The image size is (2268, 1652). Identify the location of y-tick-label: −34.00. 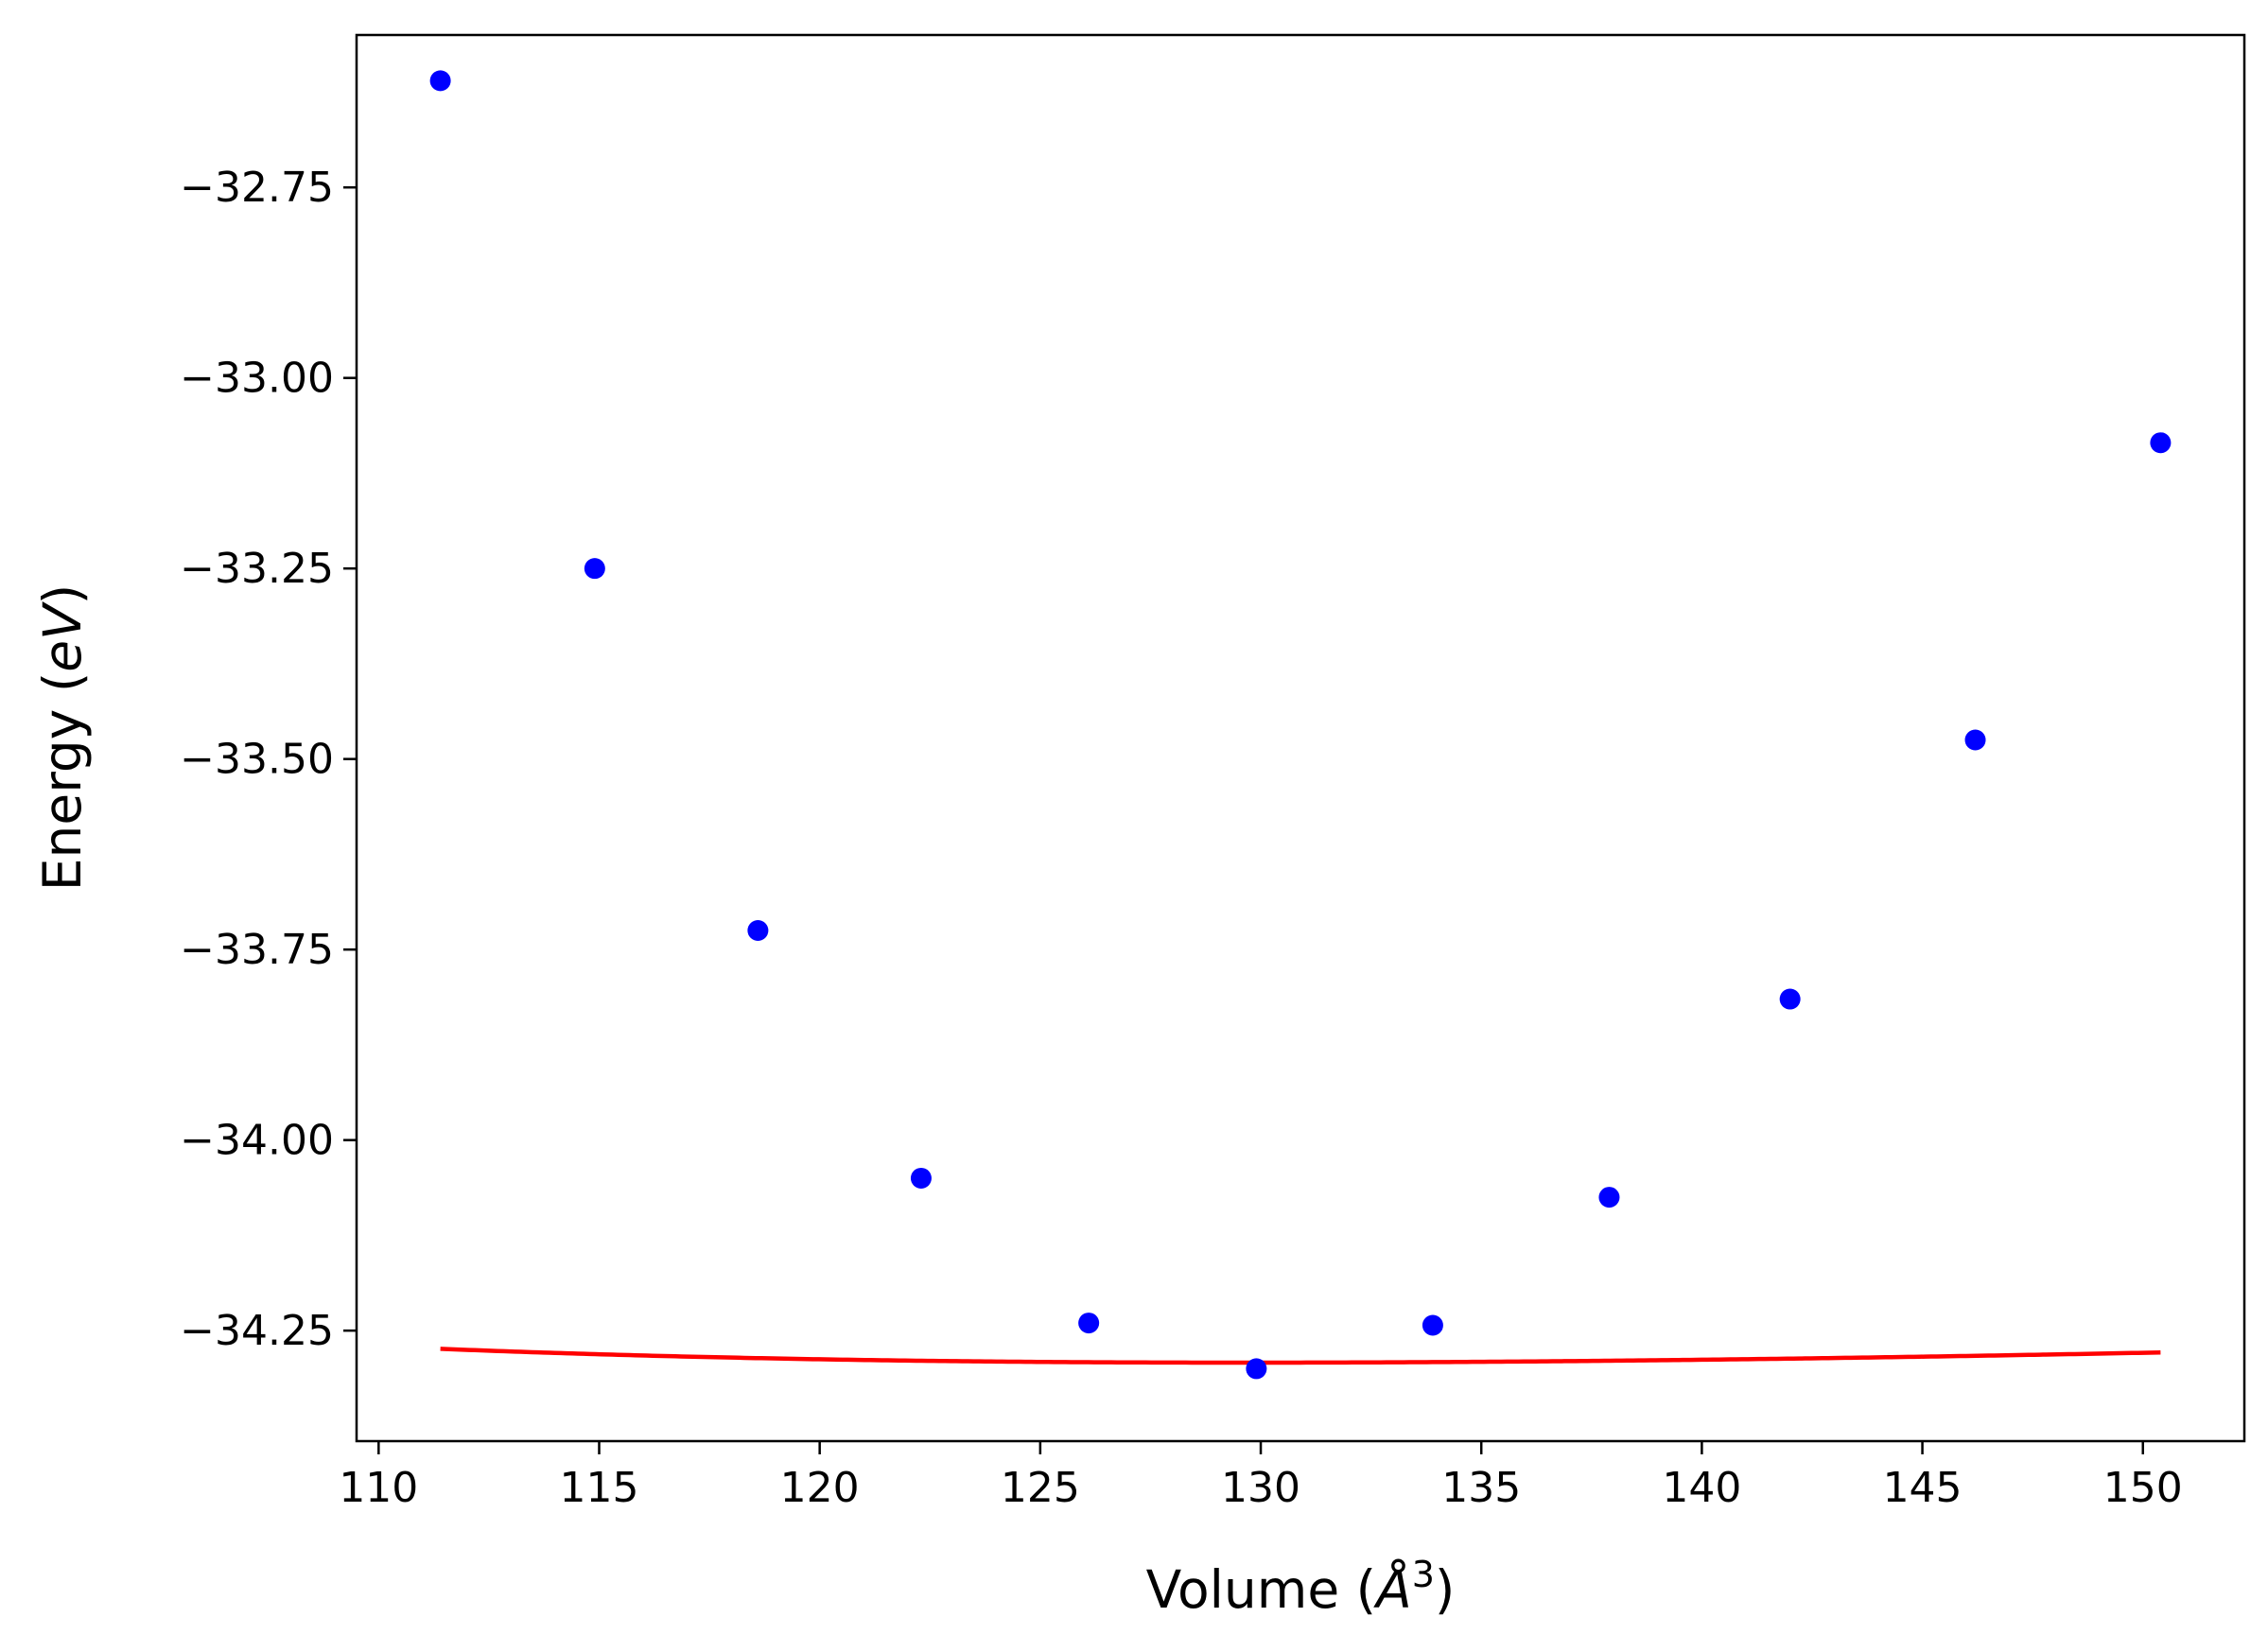
(257, 1141).